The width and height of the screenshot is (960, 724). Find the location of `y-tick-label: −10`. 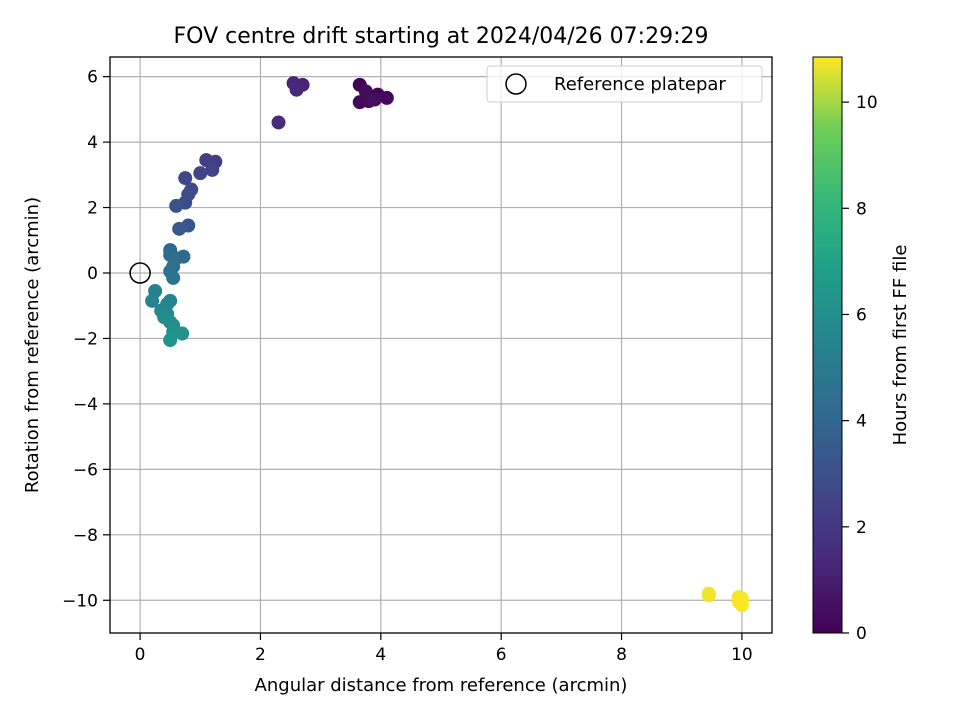

y-tick-label: −10 is located at coordinates (80, 601).